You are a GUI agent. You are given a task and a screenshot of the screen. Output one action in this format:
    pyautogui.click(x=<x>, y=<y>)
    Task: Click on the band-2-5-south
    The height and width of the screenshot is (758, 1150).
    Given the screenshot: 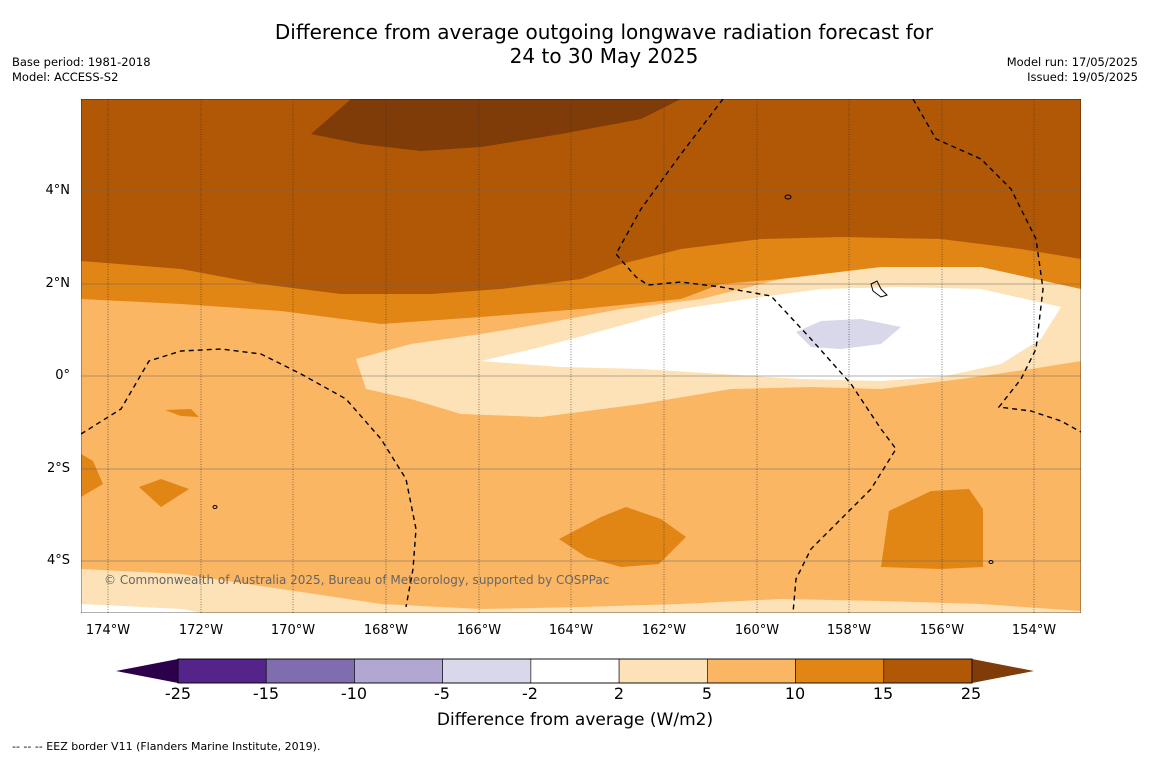 What is the action you would take?
    pyautogui.click(x=581, y=591)
    